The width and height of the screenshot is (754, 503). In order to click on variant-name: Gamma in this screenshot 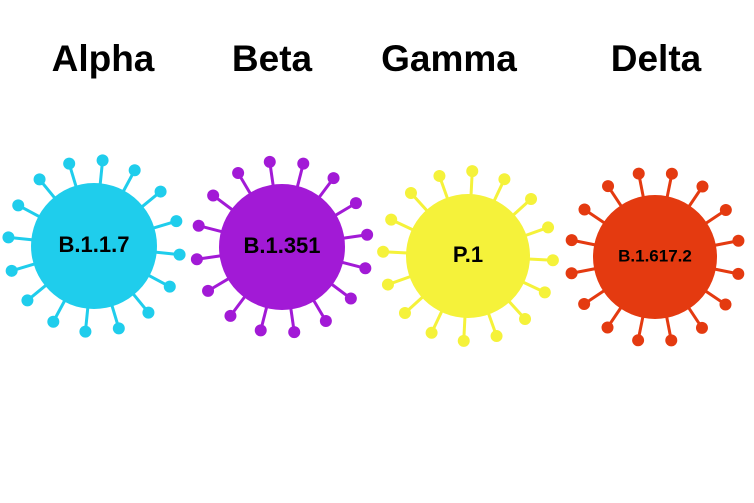, I will do `click(449, 58)`.